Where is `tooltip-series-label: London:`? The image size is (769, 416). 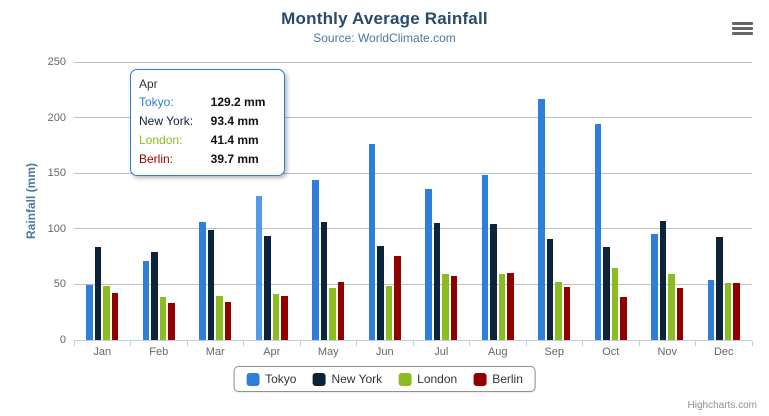 tooltip-series-label: London: is located at coordinates (161, 140).